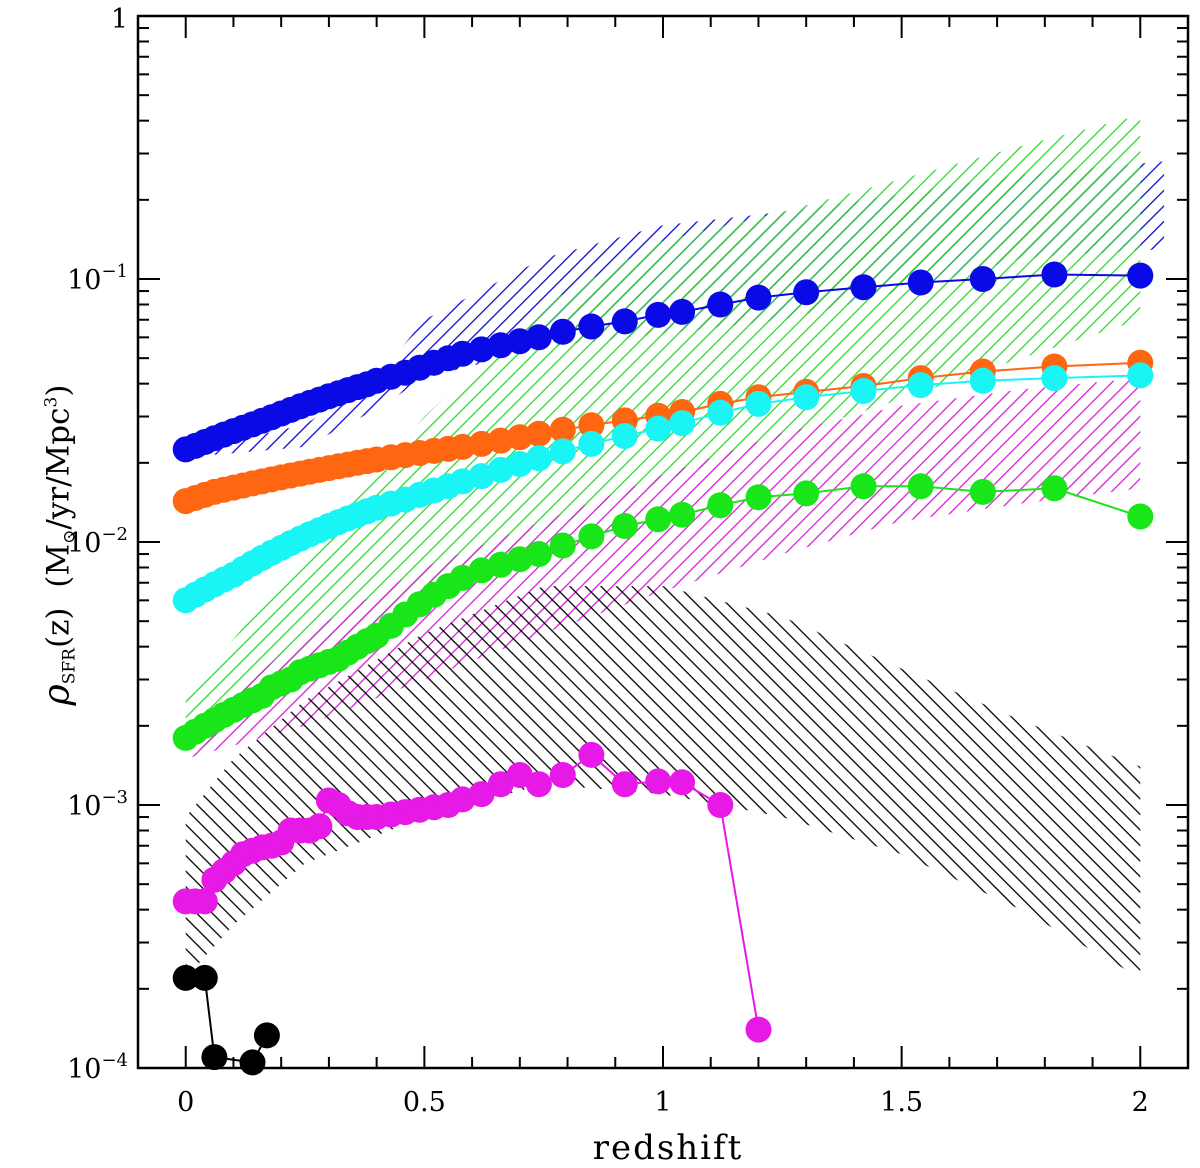 The height and width of the screenshot is (1168, 1200). Describe the element at coordinates (662, 1102) in the screenshot. I see `x-tick-label-2: 1` at that location.